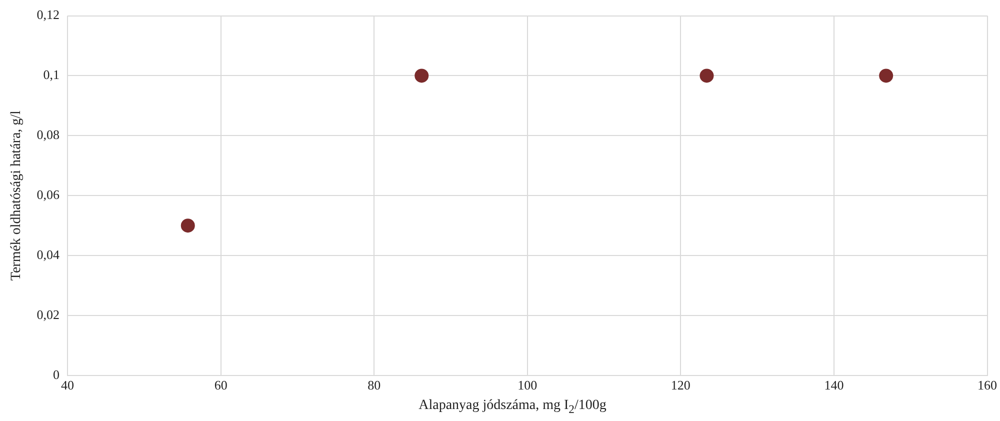  I want to click on y-axis-title: Termék oldhatósági határa, g/l, so click(16, 195).